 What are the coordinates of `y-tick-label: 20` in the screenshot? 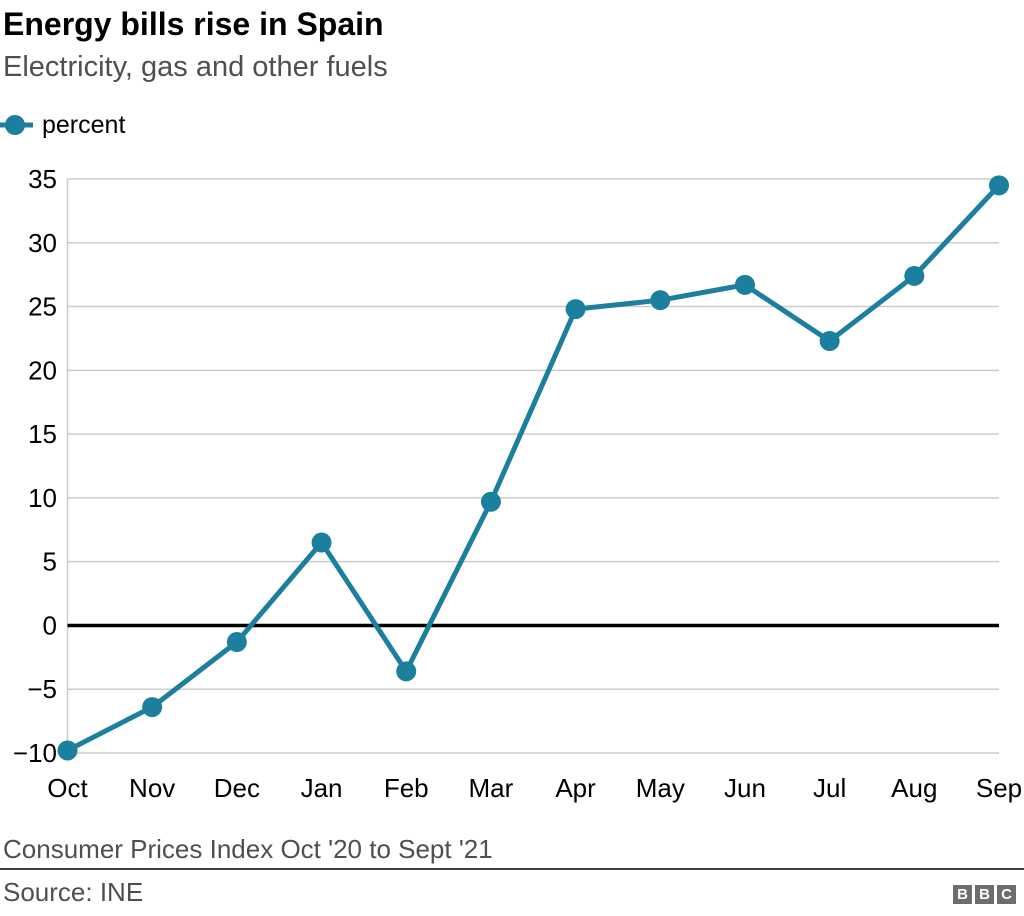 It's located at (42, 370).